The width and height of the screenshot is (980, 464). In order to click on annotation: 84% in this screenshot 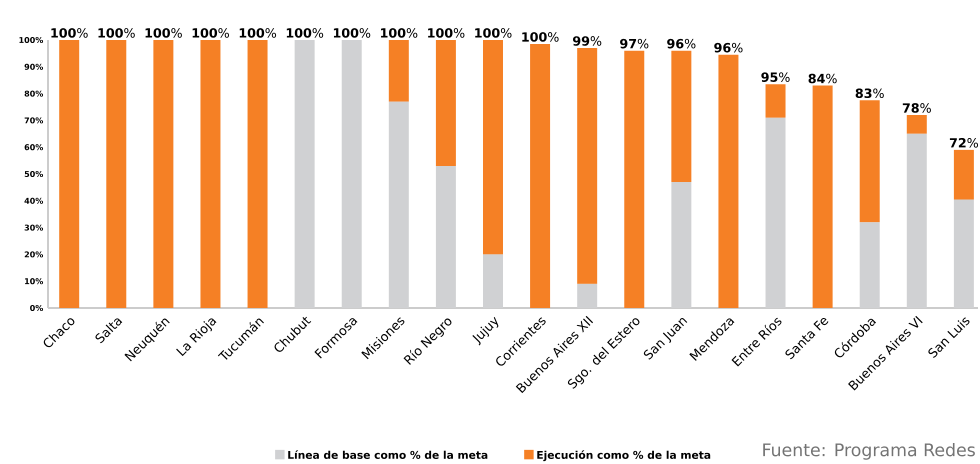, I will do `click(822, 79)`.